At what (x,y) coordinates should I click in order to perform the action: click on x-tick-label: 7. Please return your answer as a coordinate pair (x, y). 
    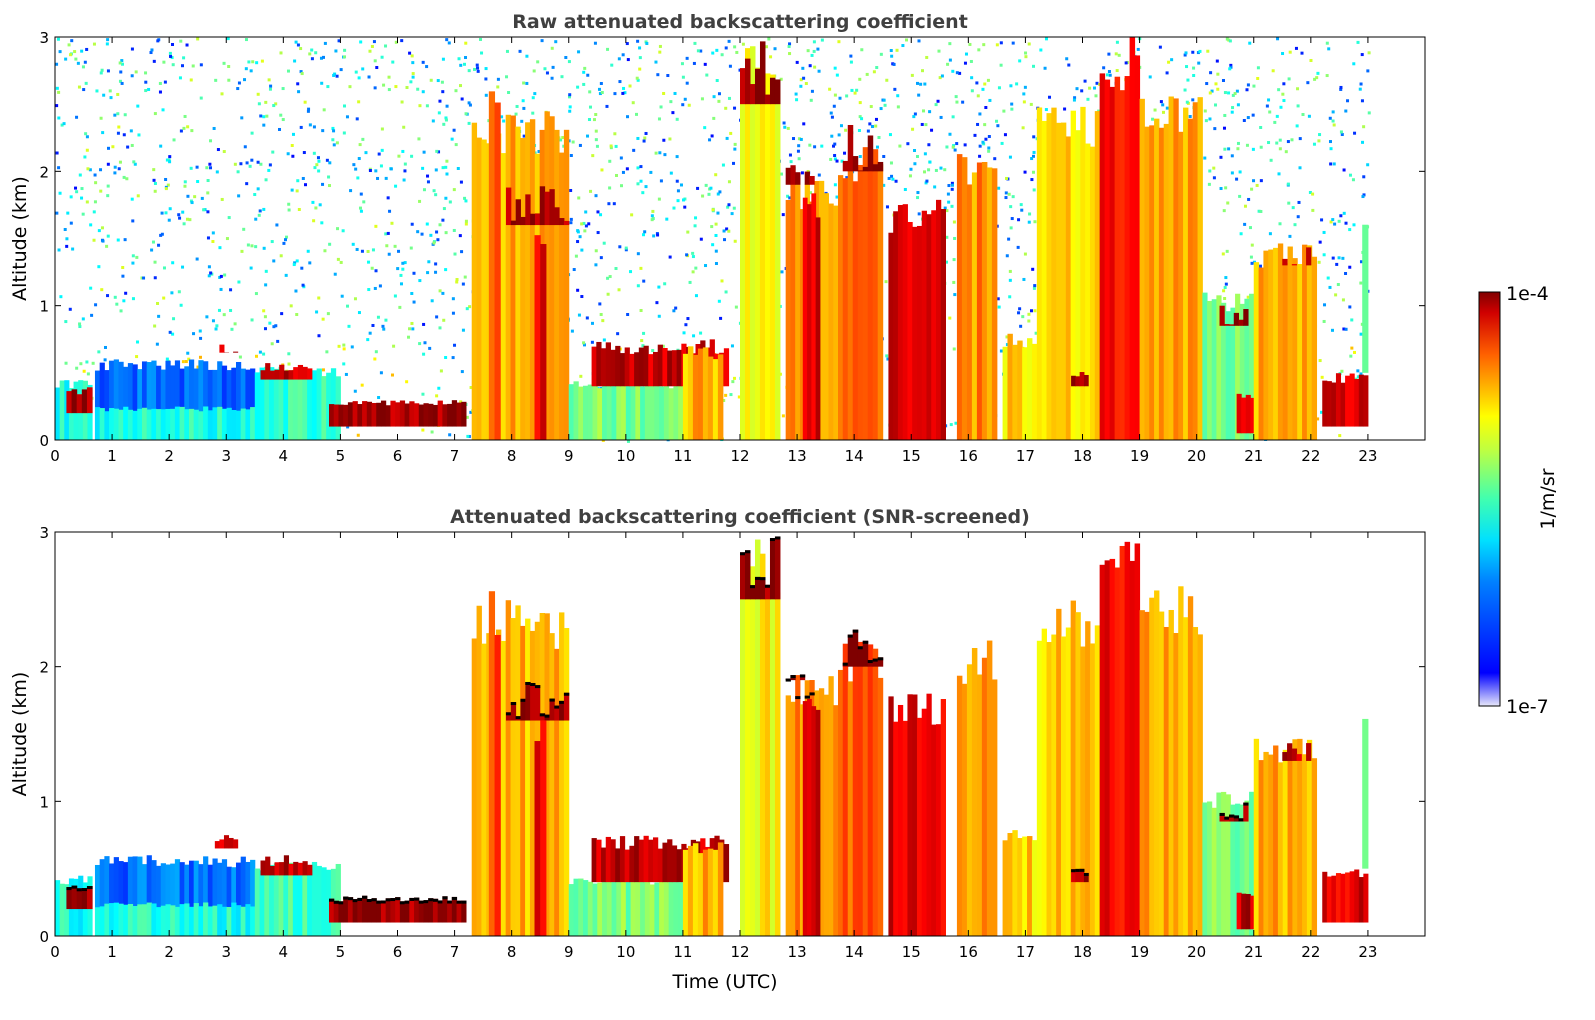
    Looking at the image, I should click on (455, 952).